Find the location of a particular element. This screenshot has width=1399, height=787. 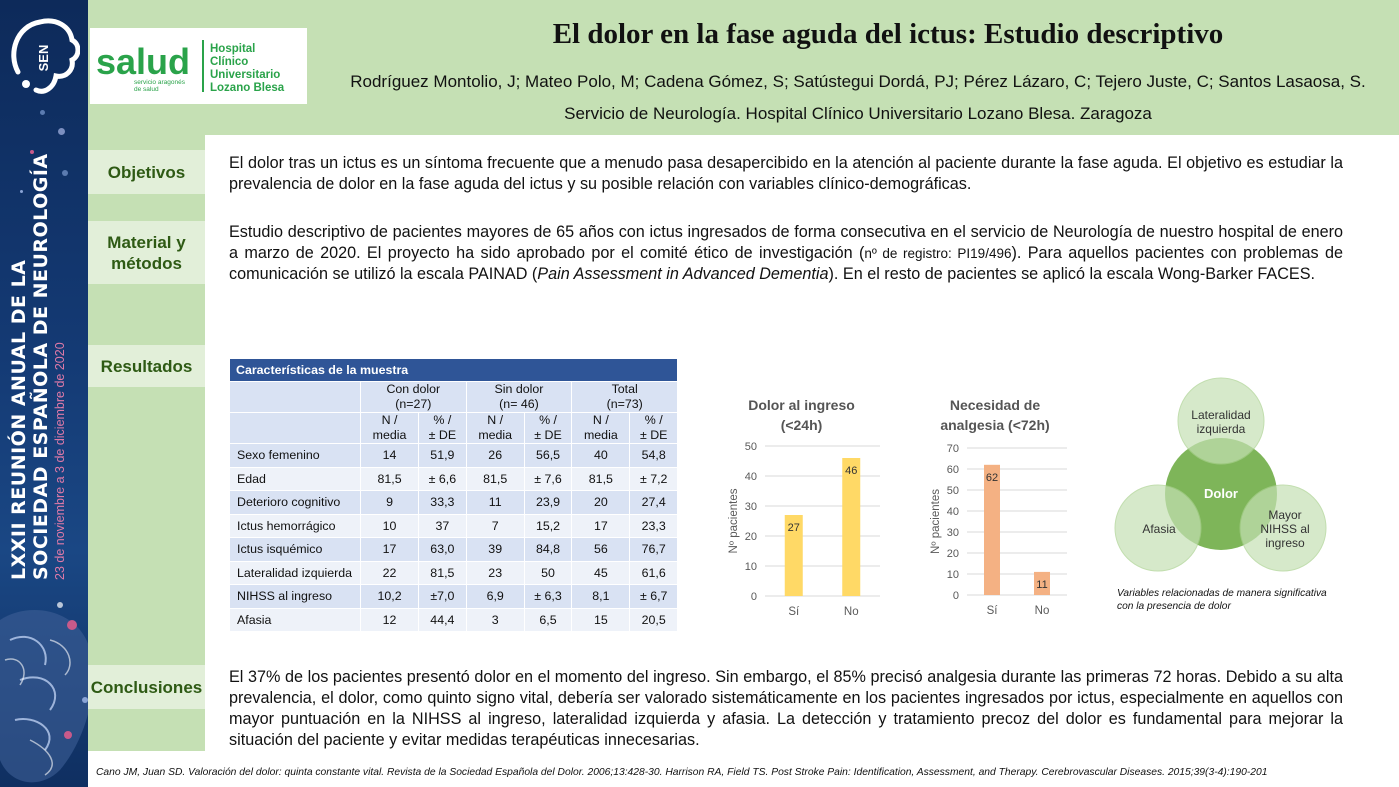

table-row-label: Edad is located at coordinates (295, 478).